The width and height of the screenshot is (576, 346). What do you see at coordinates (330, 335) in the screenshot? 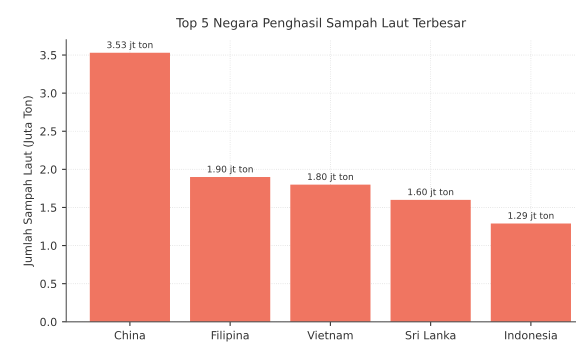
I see `x-tick-label: Vietnam` at bounding box center [330, 335].